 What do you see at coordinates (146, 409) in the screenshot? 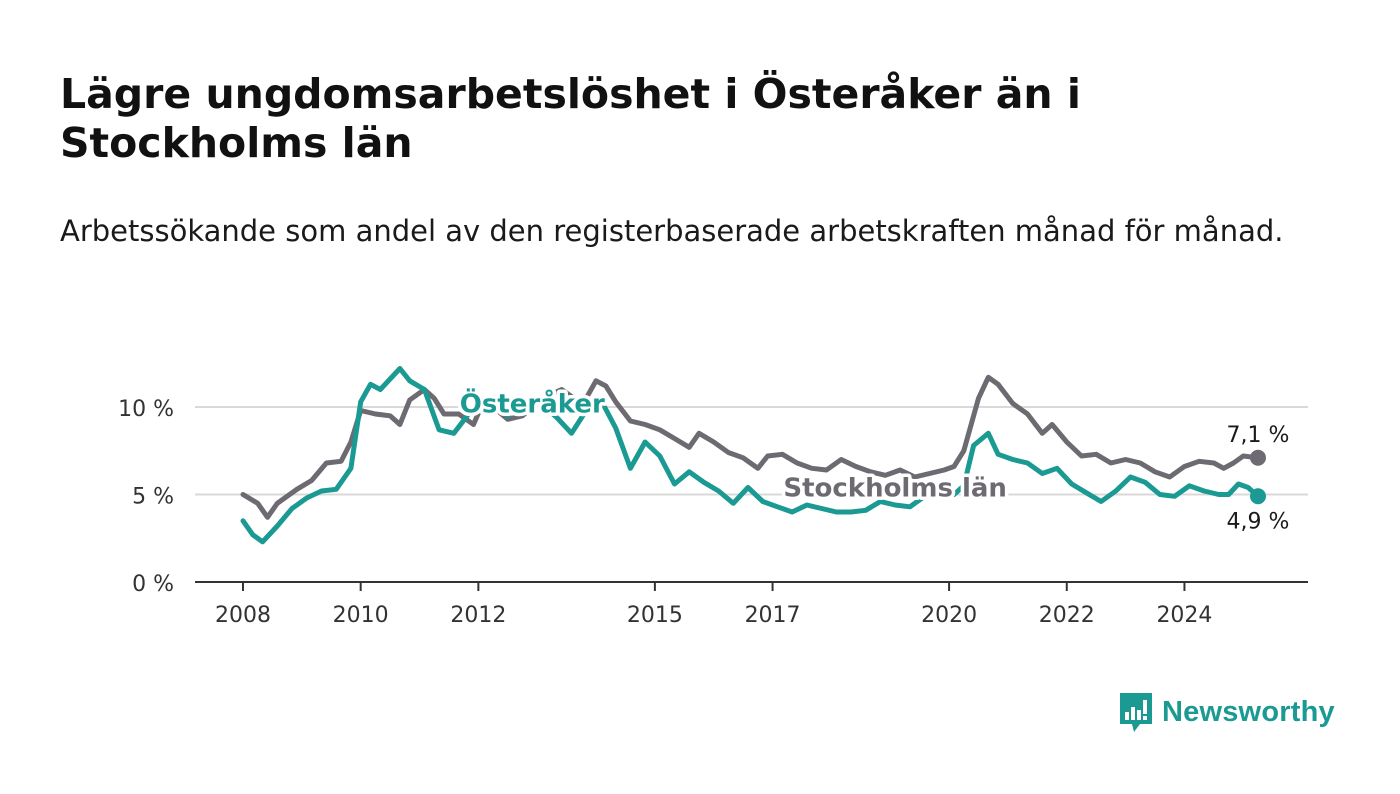
I see `y-tick-label: 10 %` at bounding box center [146, 409].